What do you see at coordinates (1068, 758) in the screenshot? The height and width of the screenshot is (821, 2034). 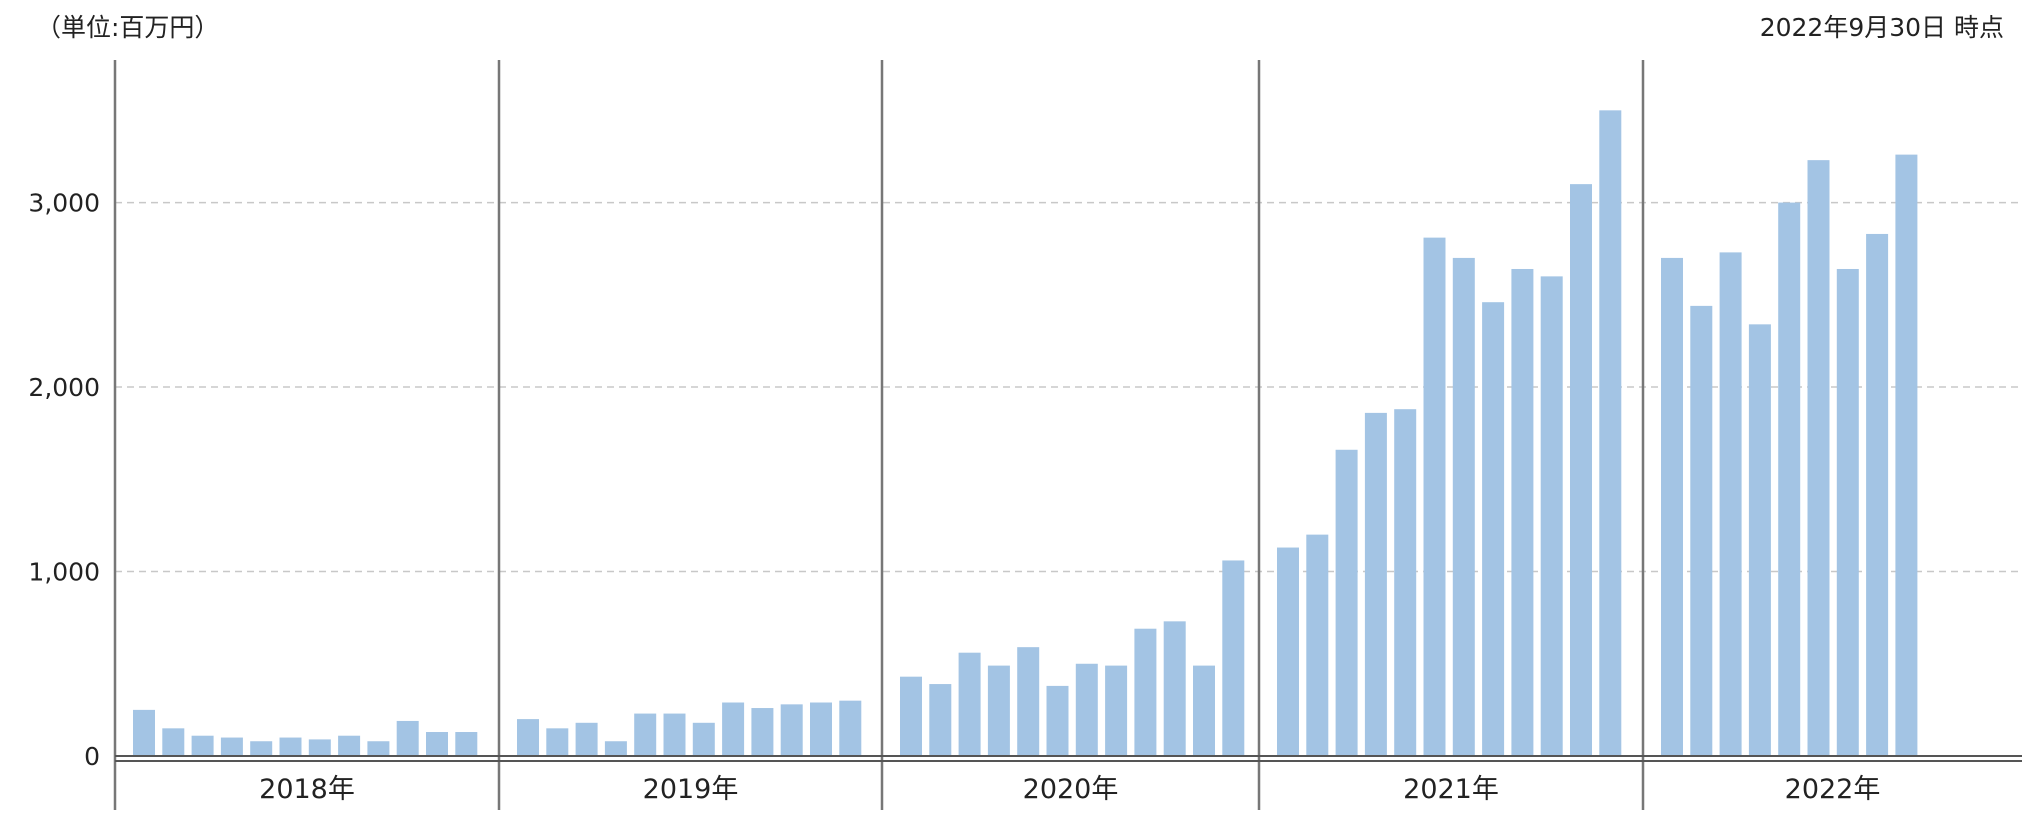 I see `axes` at bounding box center [1068, 758].